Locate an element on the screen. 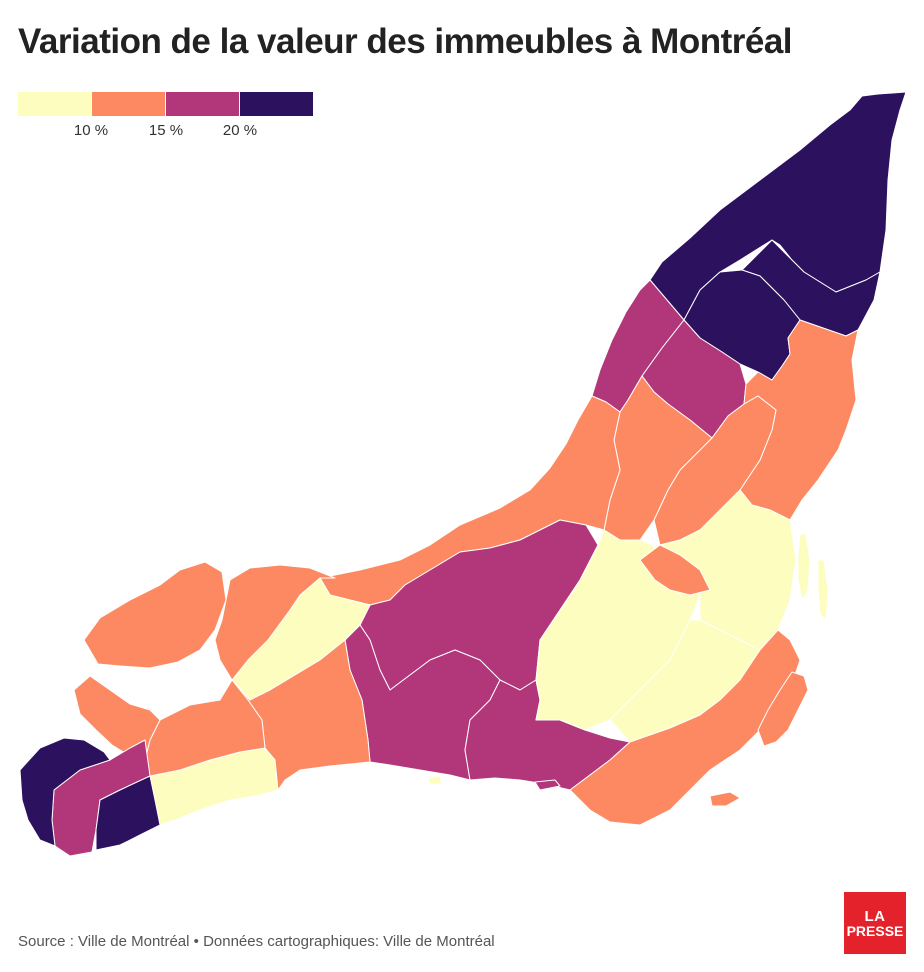 The image size is (924, 972). region-senneville-dark is located at coordinates (65, 792).